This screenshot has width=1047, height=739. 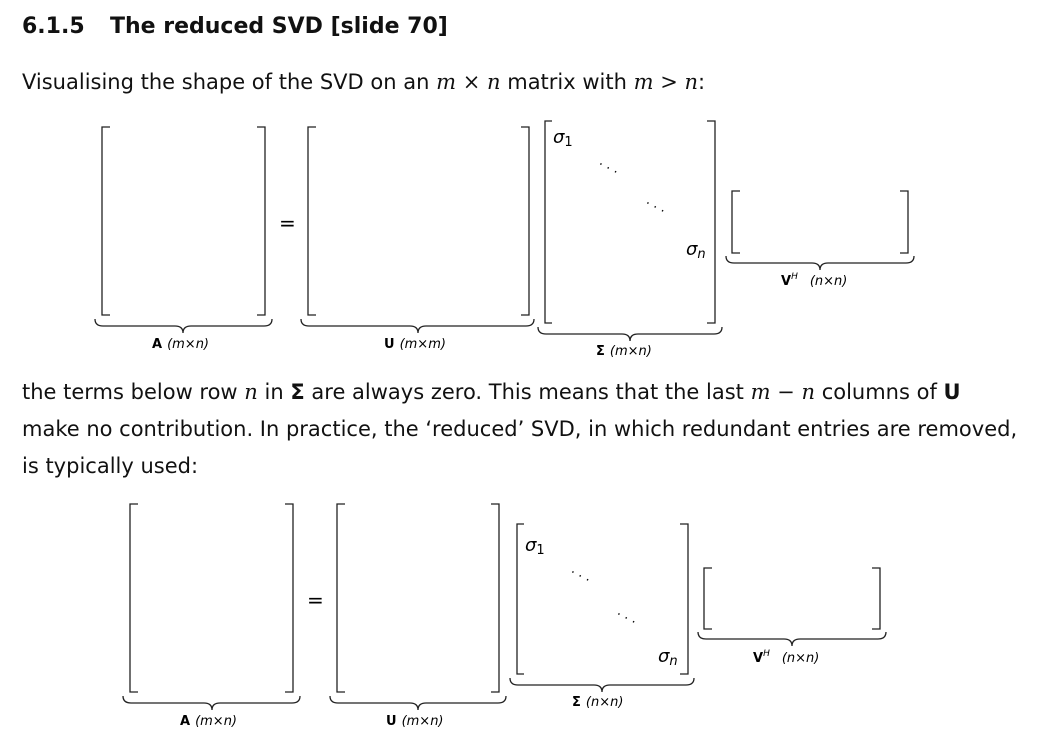 What do you see at coordinates (630, 222) in the screenshot?
I see `matrix-sigma-brackets` at bounding box center [630, 222].